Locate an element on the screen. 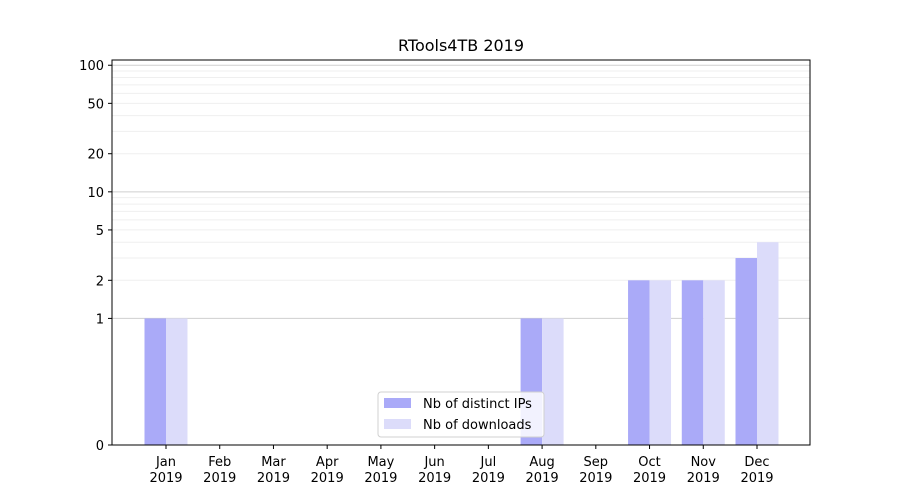  y-tick-label: 100 is located at coordinates (91, 66).